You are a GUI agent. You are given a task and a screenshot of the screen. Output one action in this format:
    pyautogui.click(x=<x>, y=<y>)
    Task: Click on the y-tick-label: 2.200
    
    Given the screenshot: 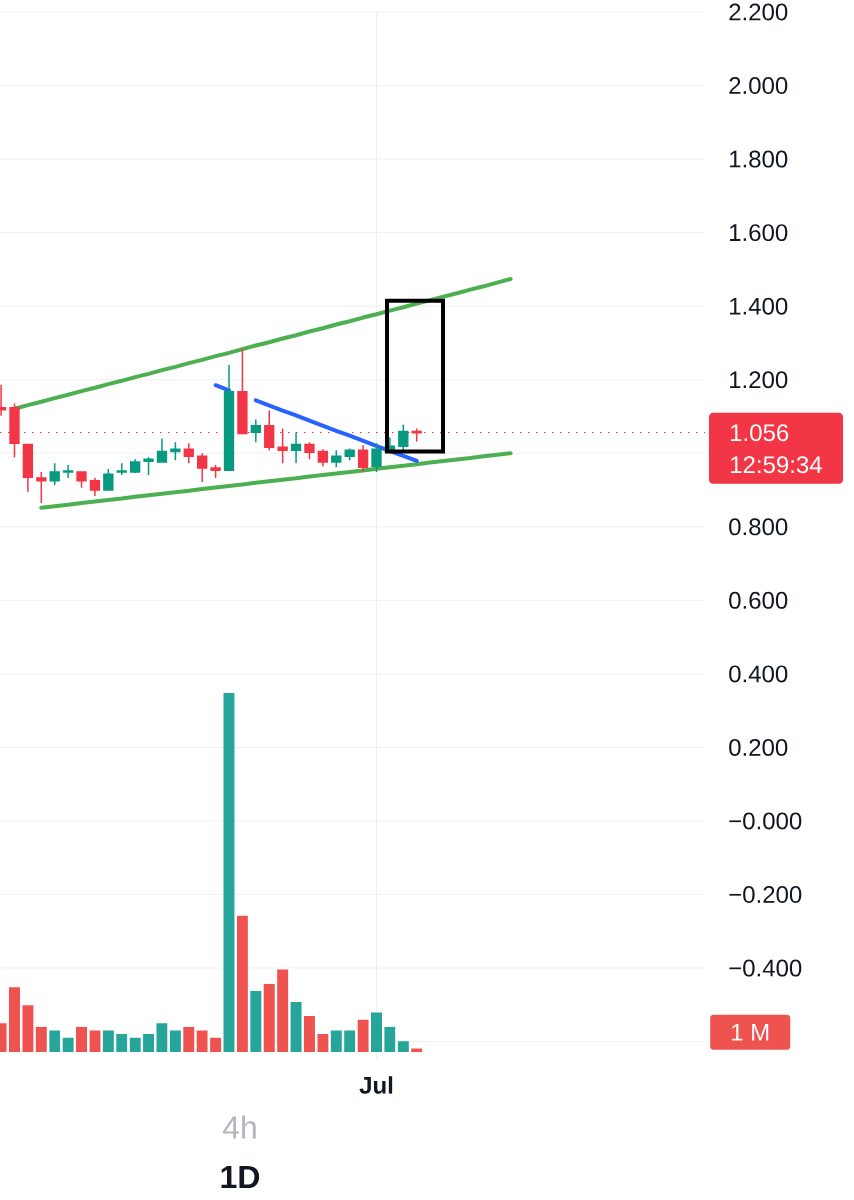 What is the action you would take?
    pyautogui.click(x=758, y=12)
    